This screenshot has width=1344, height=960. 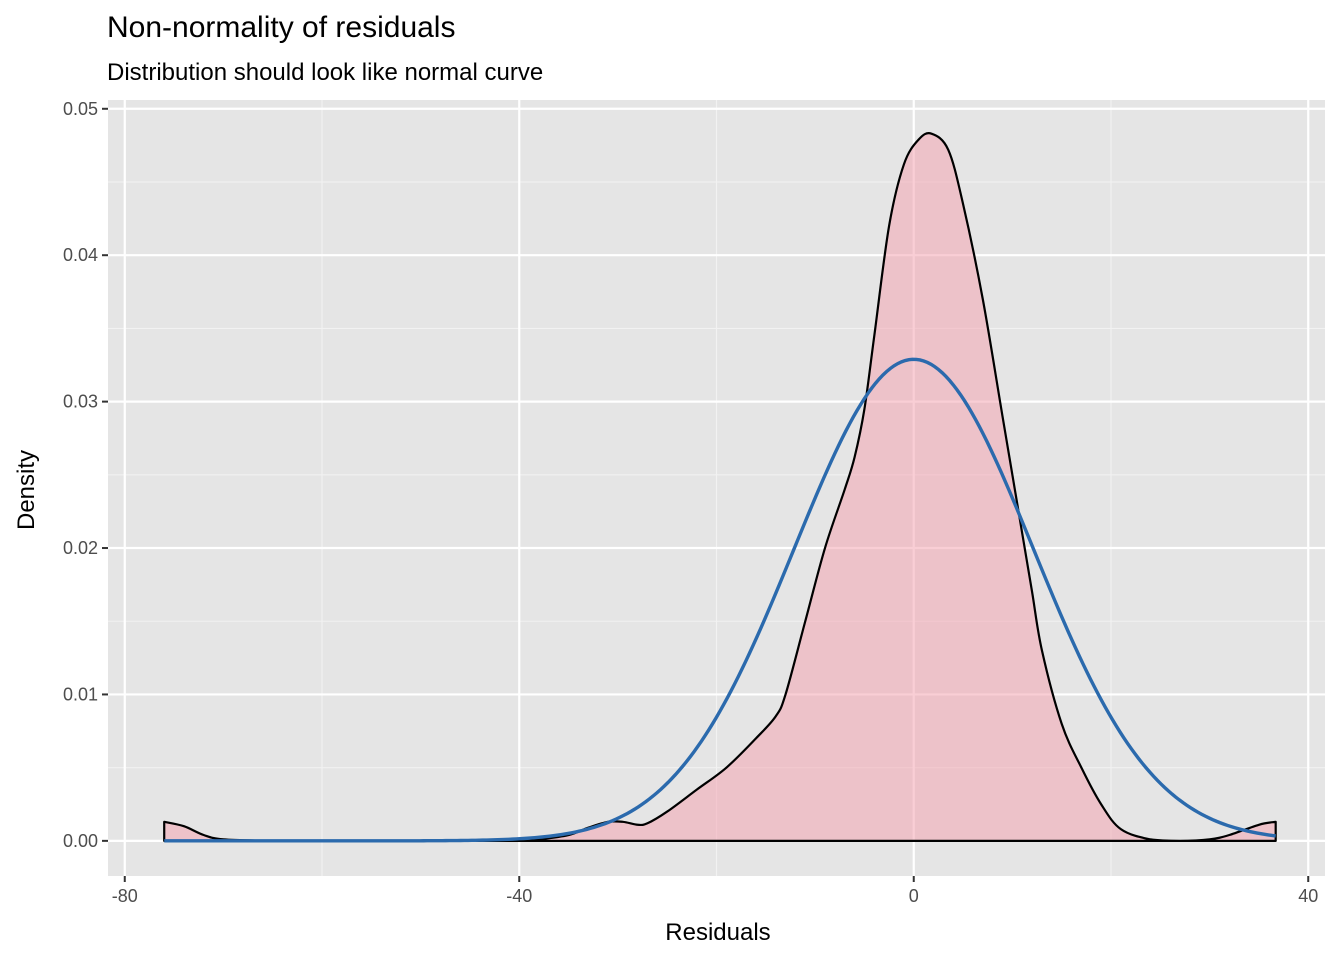 What do you see at coordinates (80, 548) in the screenshot?
I see `y-tick-label: 0.02` at bounding box center [80, 548].